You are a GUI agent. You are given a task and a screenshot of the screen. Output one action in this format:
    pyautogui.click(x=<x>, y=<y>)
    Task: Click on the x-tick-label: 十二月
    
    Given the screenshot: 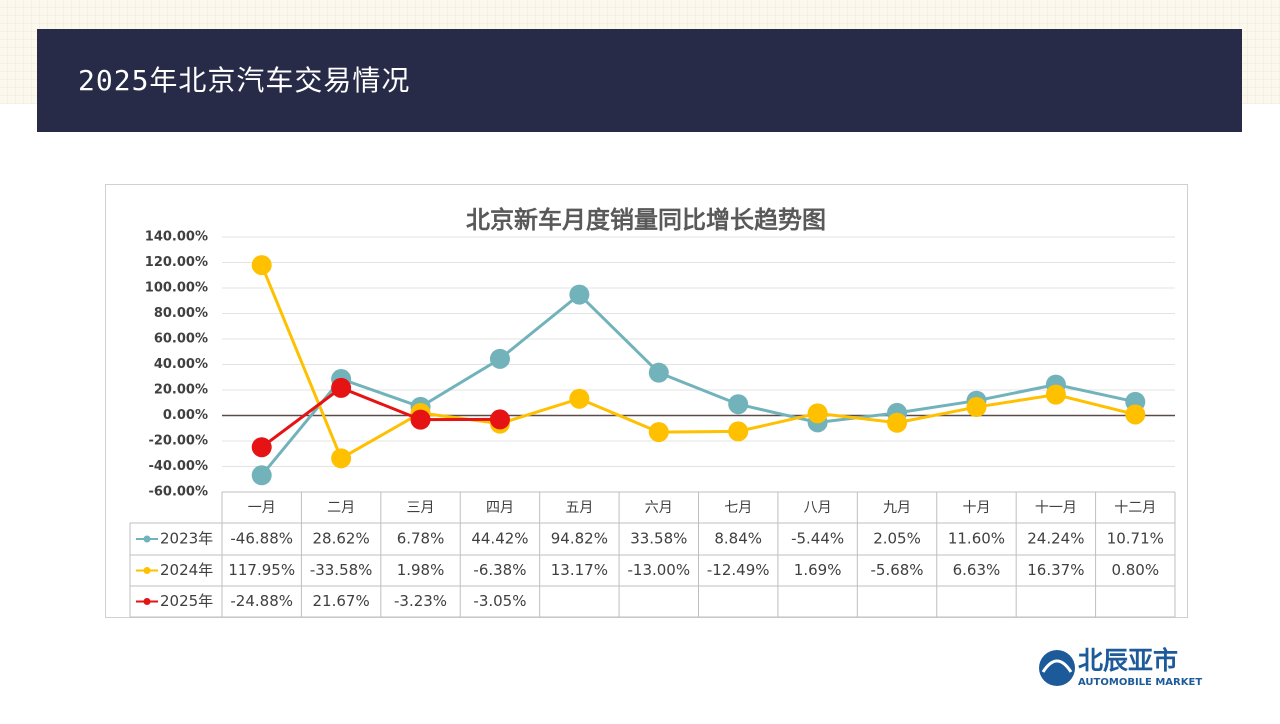 What is the action you would take?
    pyautogui.click(x=1135, y=508)
    